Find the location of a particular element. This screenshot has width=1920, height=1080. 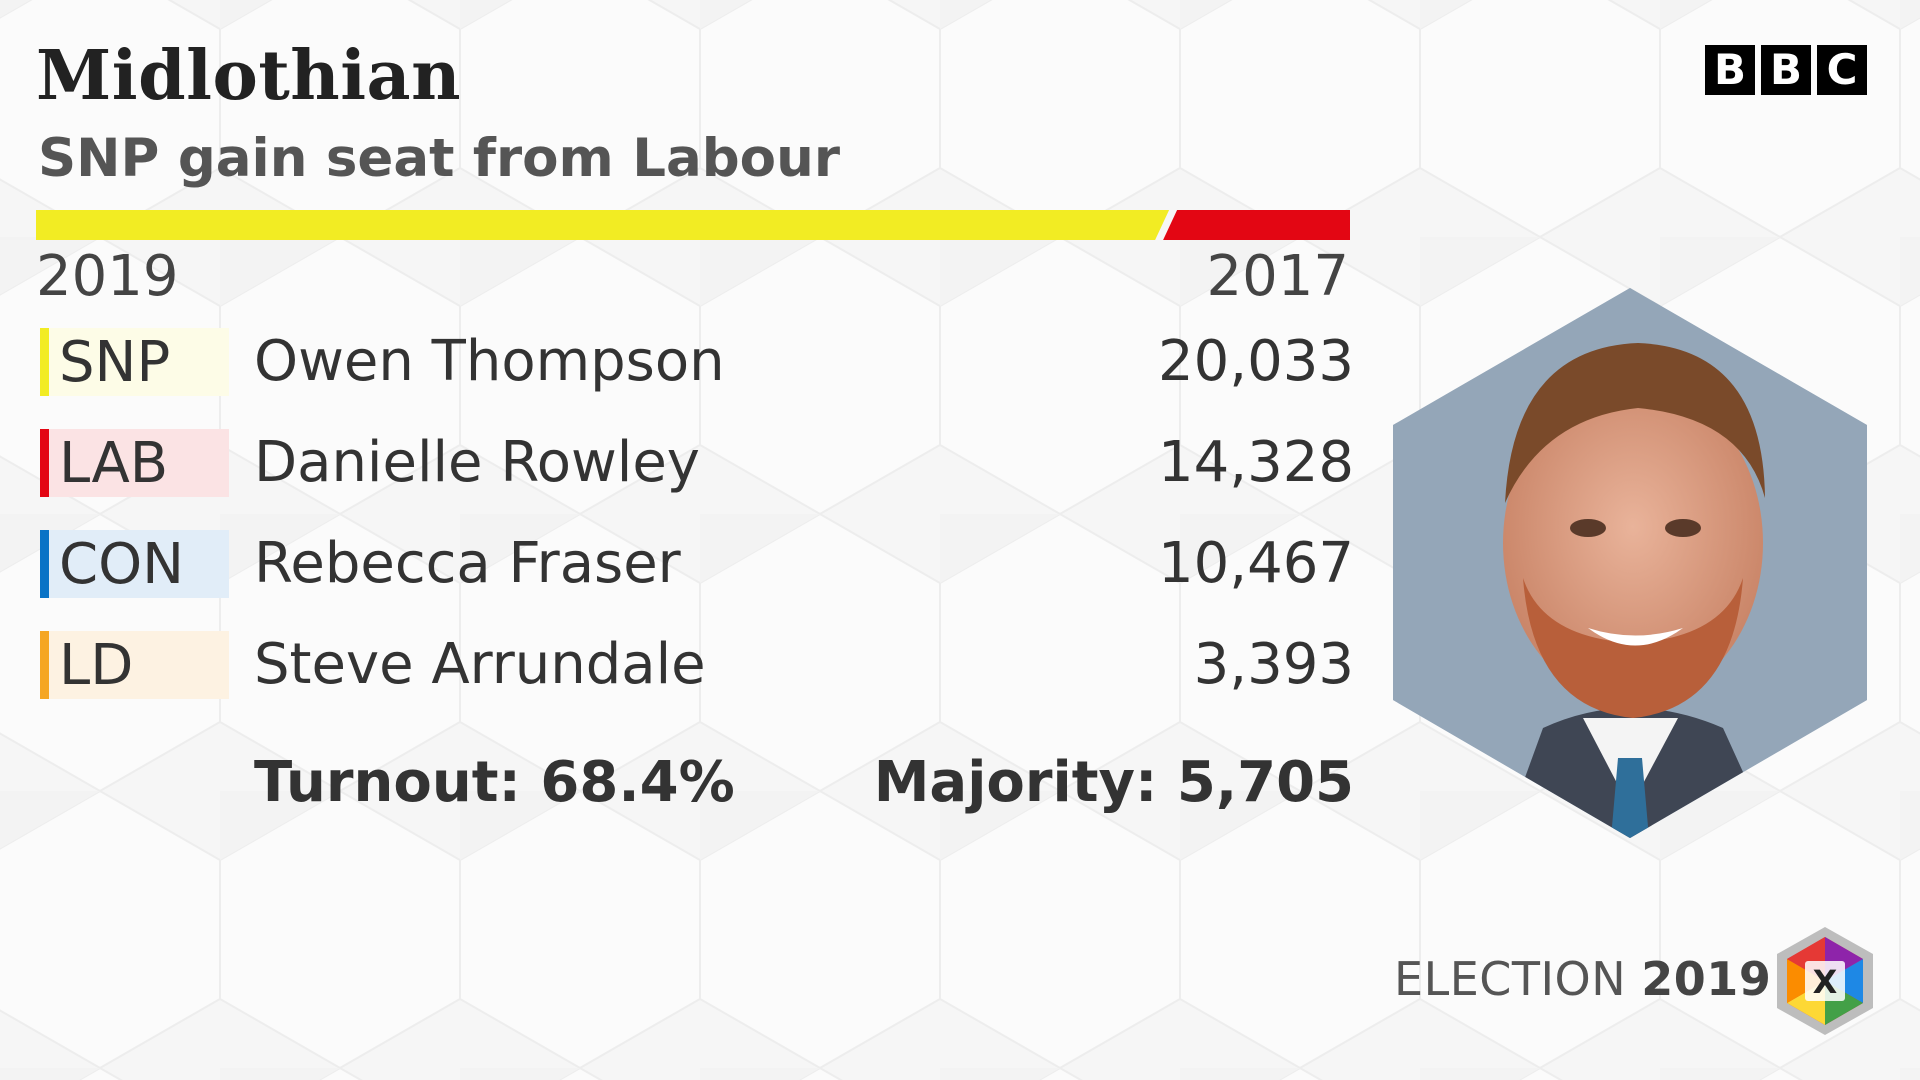

party-abbreviation: LD is located at coordinates (96, 665).